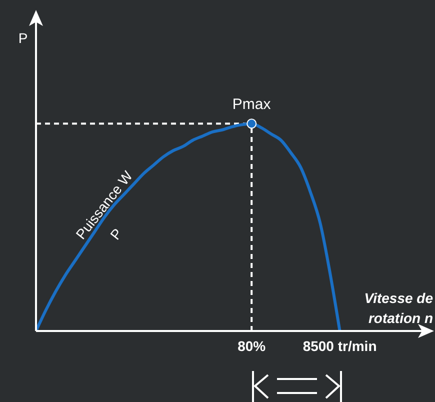 The height and width of the screenshot is (402, 435). What do you see at coordinates (339, 346) in the screenshot?
I see `x-tick-label: 8500 tr/min` at bounding box center [339, 346].